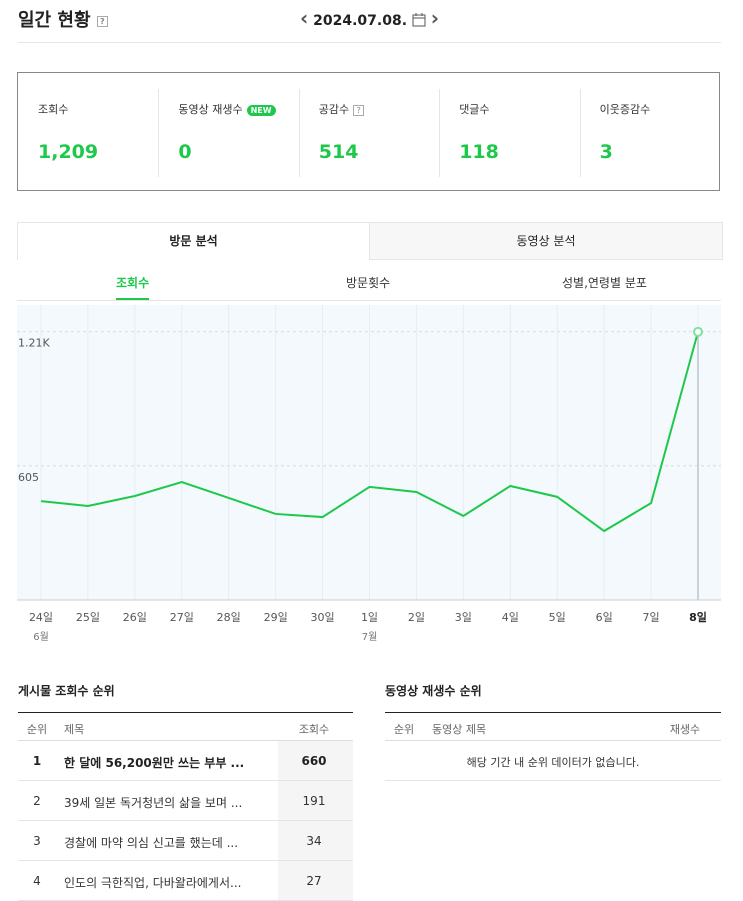 The height and width of the screenshot is (901, 743). I want to click on x-tick-label: 3일, so click(463, 617).